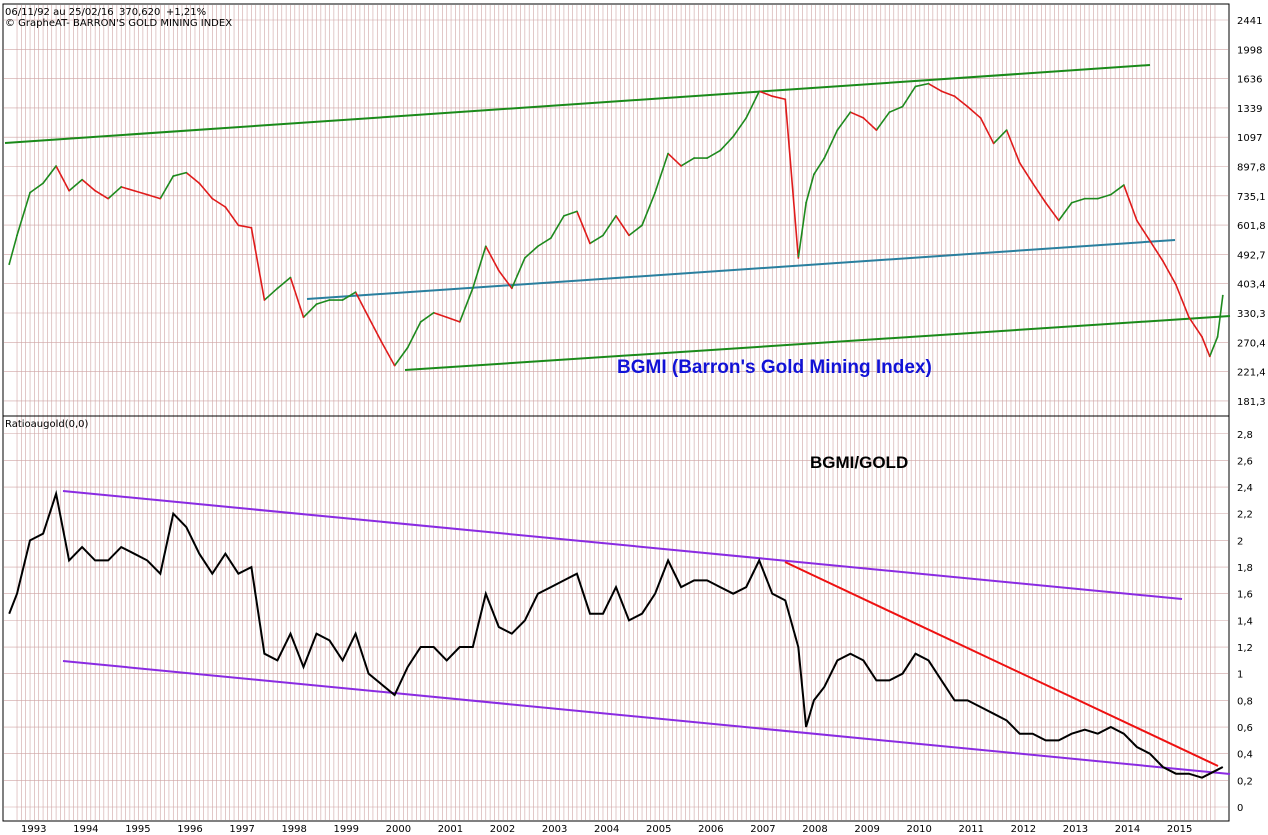 The image size is (1268, 835). I want to click on year-tick-label: 2006, so click(710, 829).